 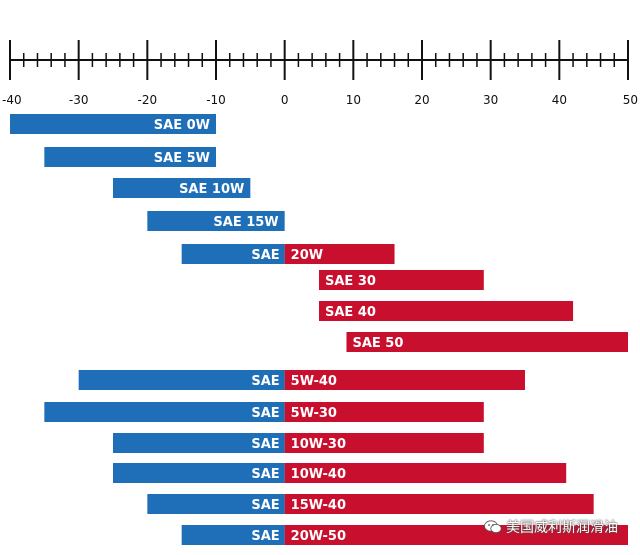 What do you see at coordinates (216, 100) in the screenshot?
I see `tick-label: -10` at bounding box center [216, 100].